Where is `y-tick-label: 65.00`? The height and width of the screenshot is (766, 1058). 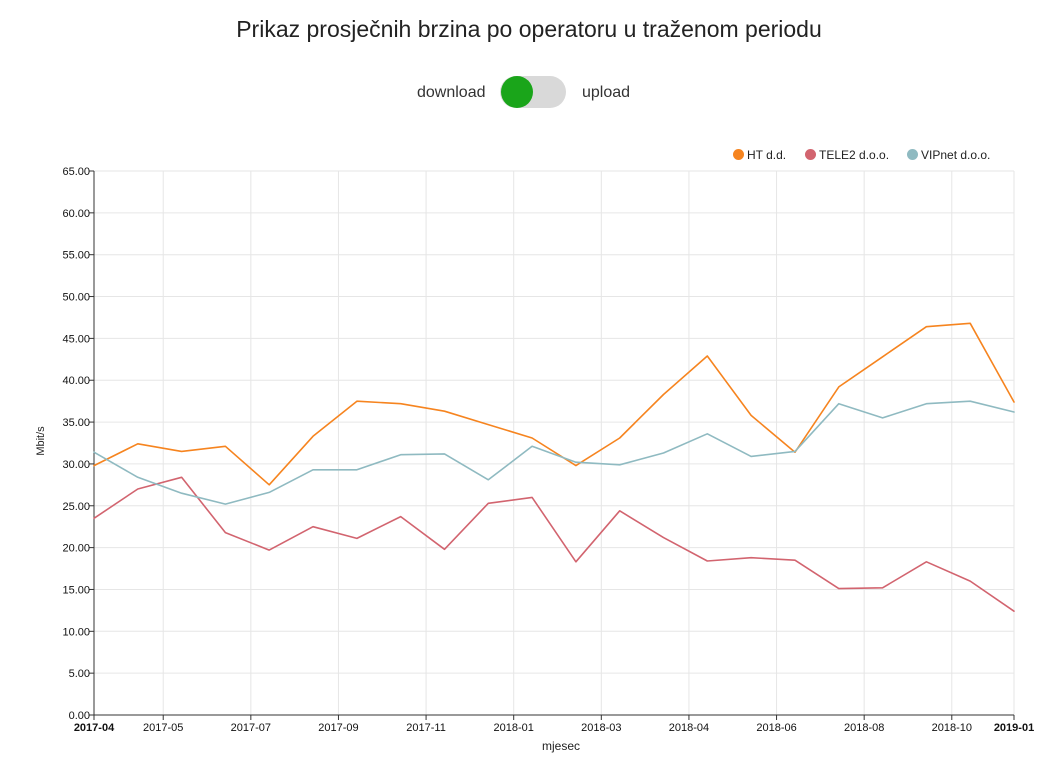
y-tick-label: 65.00 is located at coordinates (76, 172).